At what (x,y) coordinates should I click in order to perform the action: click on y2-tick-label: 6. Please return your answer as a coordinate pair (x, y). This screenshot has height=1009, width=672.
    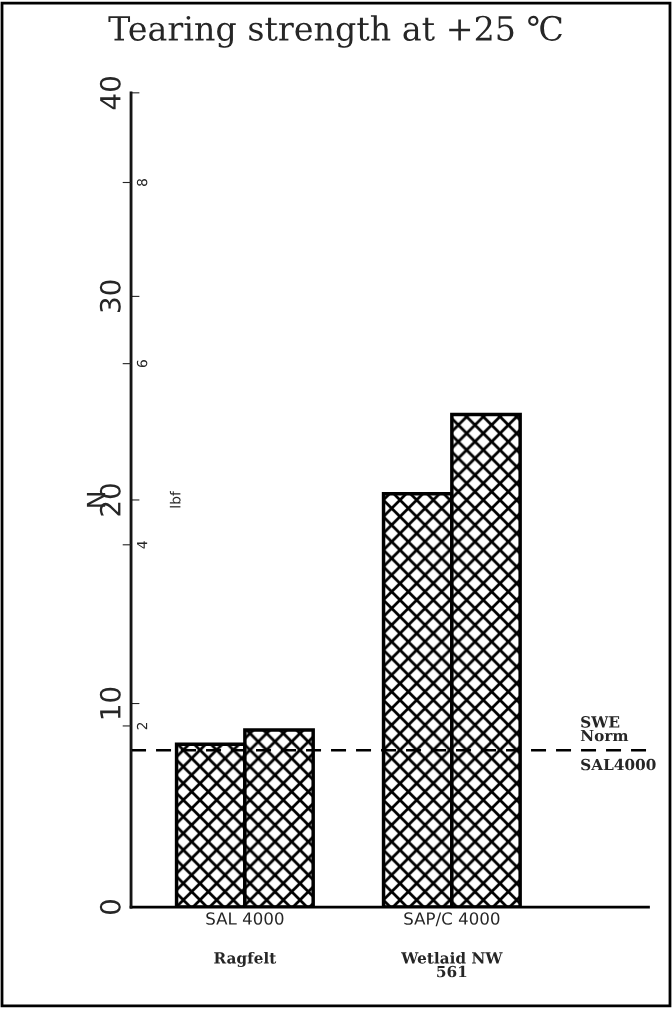
    Looking at the image, I should click on (142, 364).